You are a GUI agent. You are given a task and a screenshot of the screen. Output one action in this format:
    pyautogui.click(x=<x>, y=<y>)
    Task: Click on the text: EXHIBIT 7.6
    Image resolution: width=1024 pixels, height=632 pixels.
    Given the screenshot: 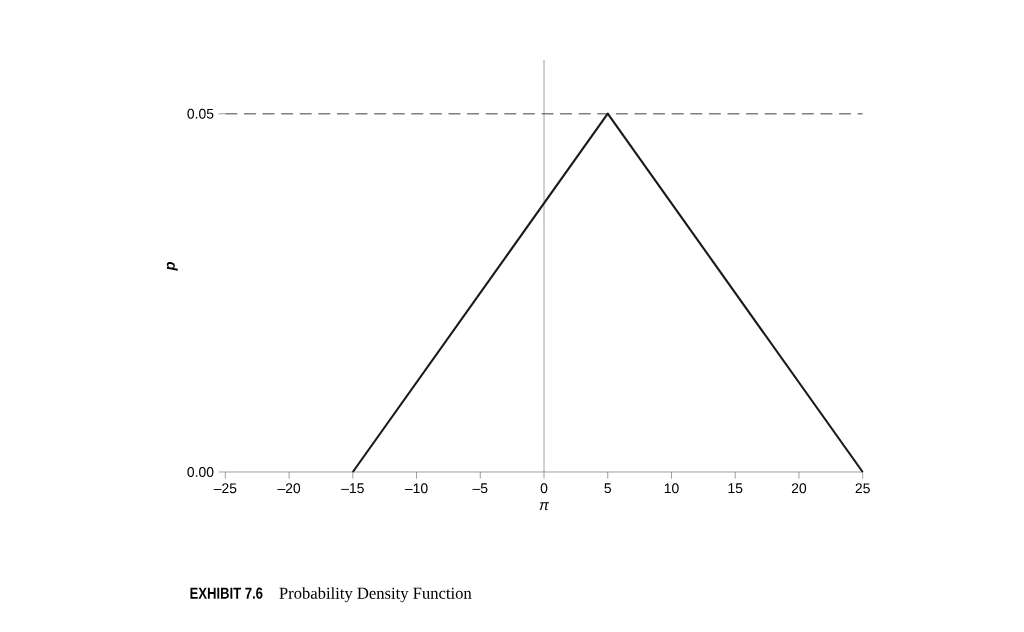 What is the action you would take?
    pyautogui.click(x=226, y=593)
    